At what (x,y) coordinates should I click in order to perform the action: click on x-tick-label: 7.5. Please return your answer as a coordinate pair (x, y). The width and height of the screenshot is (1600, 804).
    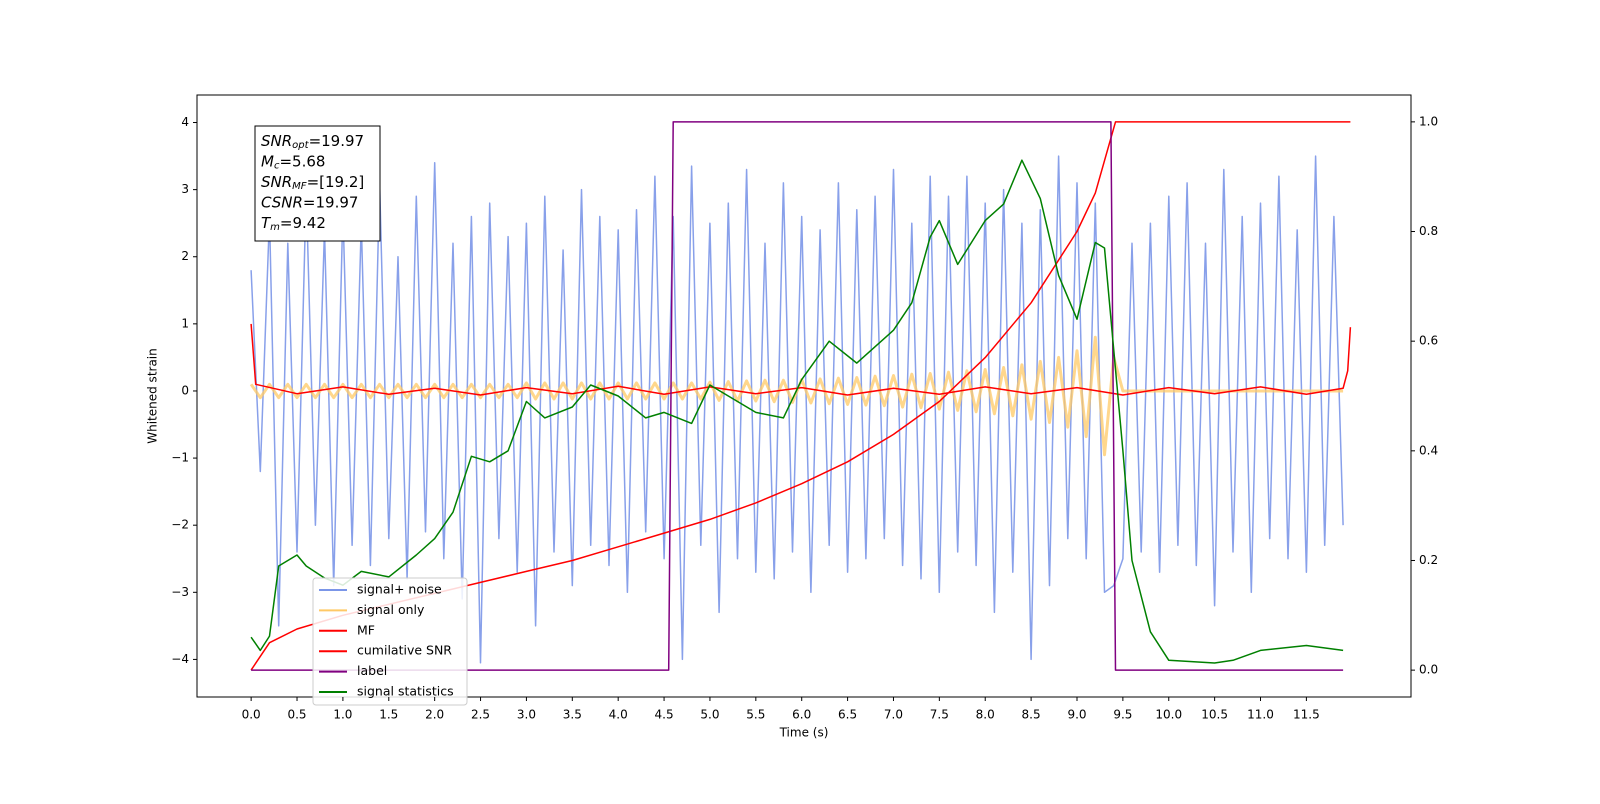
    Looking at the image, I should click on (939, 715).